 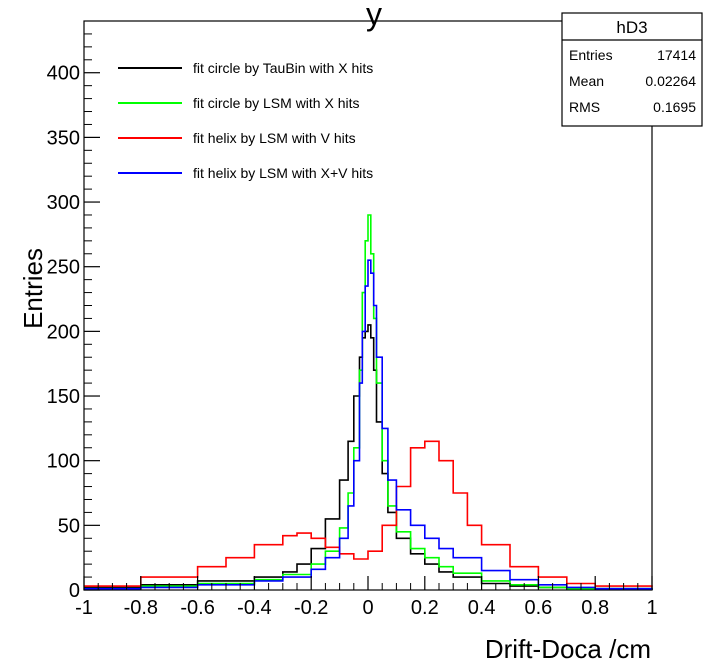 What do you see at coordinates (595, 608) in the screenshot?
I see `x-tick-label: 0.8` at bounding box center [595, 608].